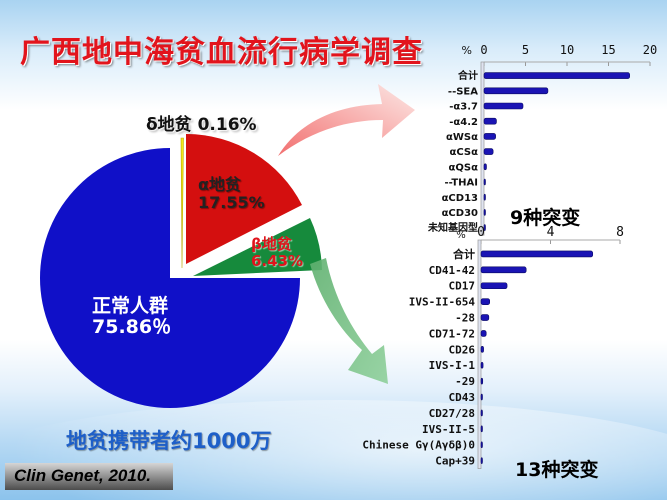  I want to click on pie-label-delta: δ地贫 0.16%, so click(201, 125).